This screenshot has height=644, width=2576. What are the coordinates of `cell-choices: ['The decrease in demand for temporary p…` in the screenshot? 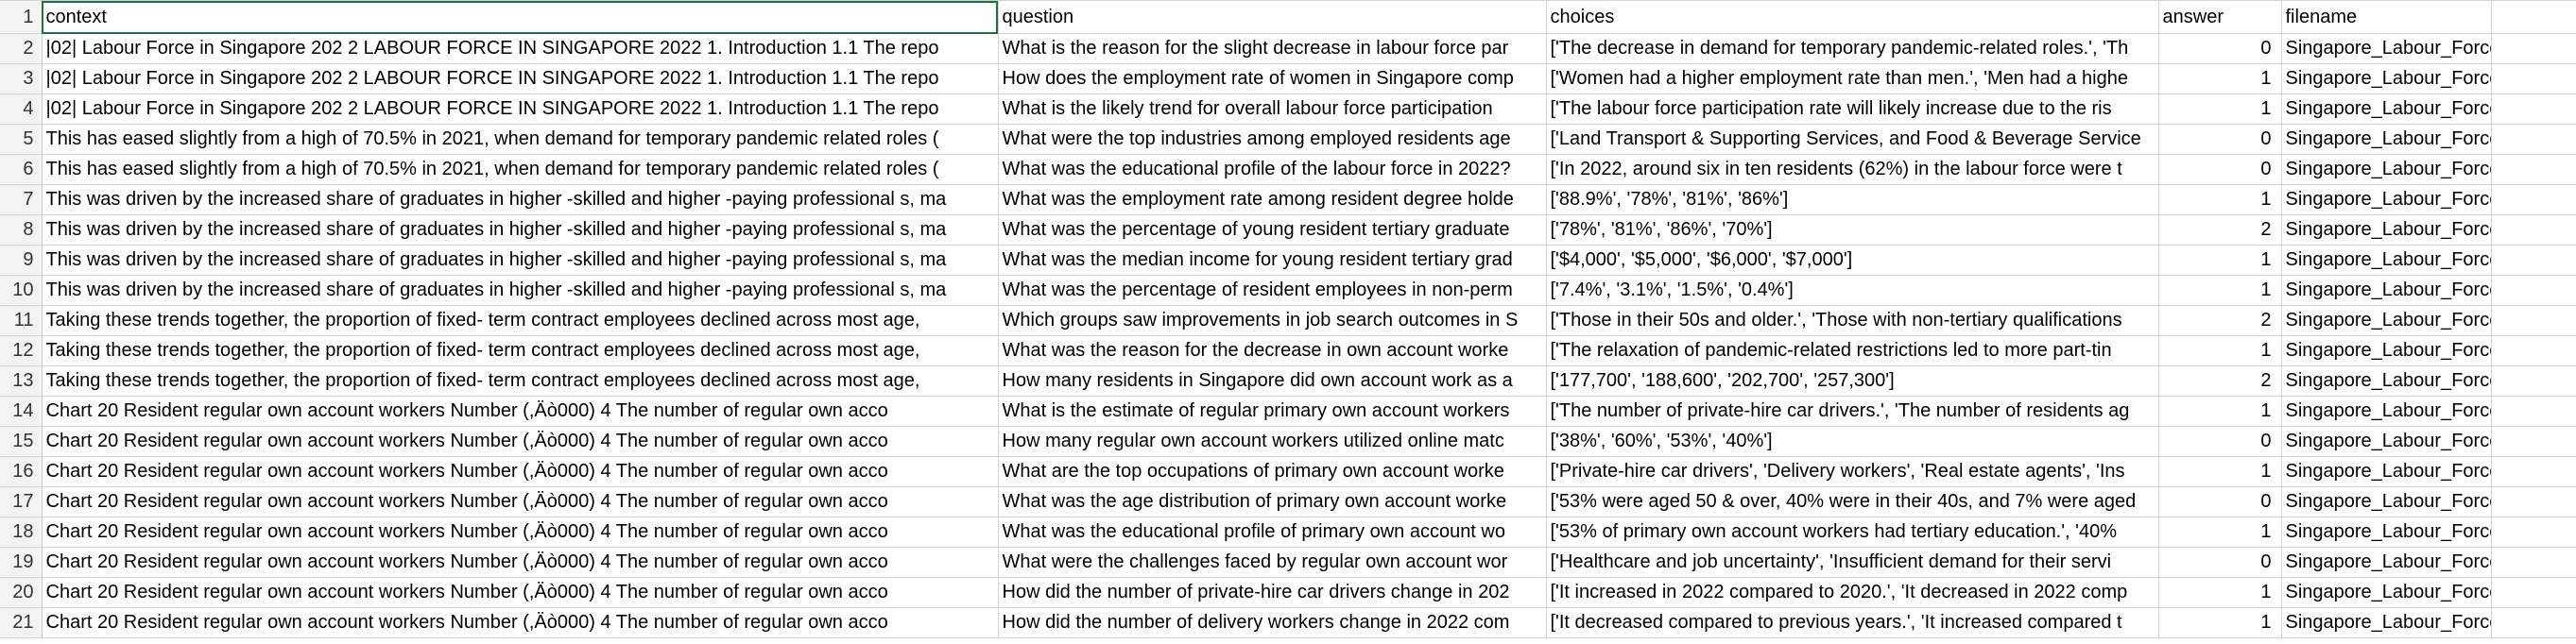 It's located at (1852, 48).